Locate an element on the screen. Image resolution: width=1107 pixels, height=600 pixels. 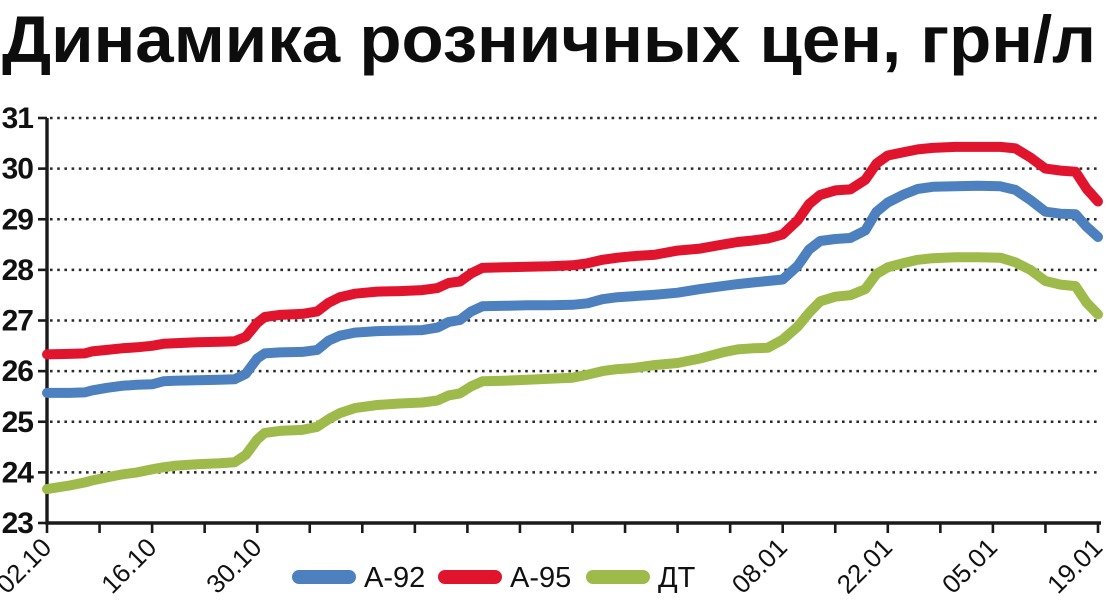
legend-label-a95: А-95 is located at coordinates (540, 578).